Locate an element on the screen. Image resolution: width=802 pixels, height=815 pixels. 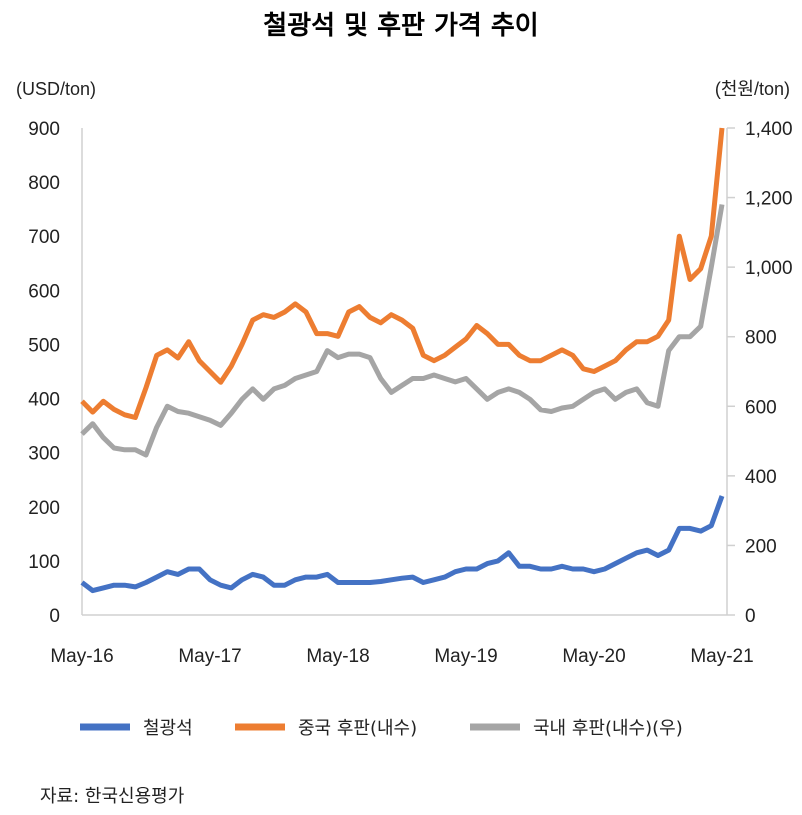
right-tick-label: 1,200 is located at coordinates (769, 199).